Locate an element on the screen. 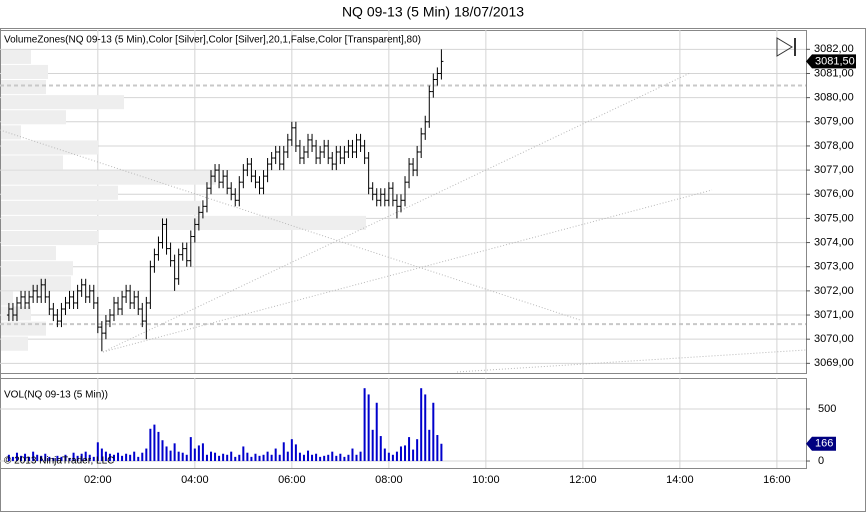  volume-marker is located at coordinates (821, 443).